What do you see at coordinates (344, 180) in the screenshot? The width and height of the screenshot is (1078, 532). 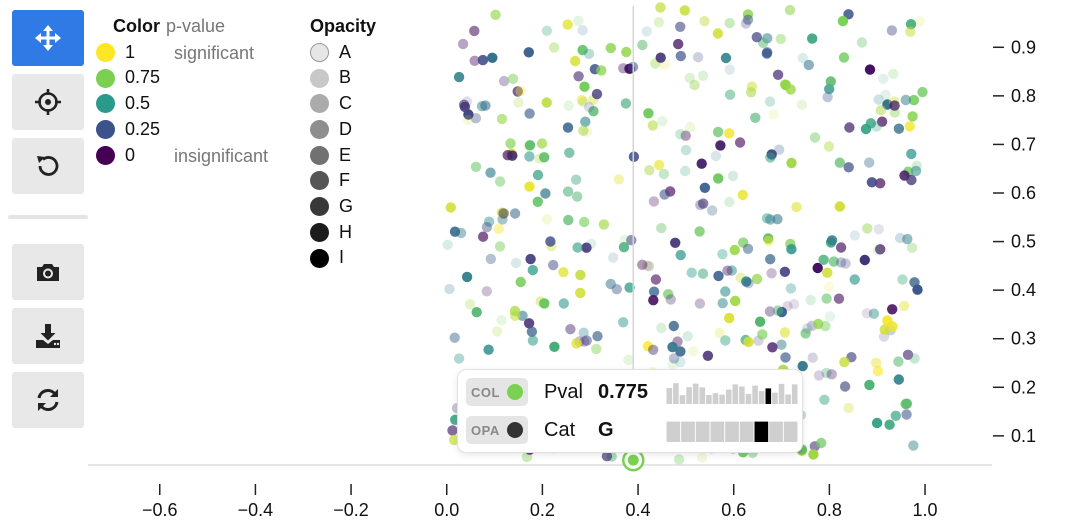 I see `opacity-legend-label: F` at bounding box center [344, 180].